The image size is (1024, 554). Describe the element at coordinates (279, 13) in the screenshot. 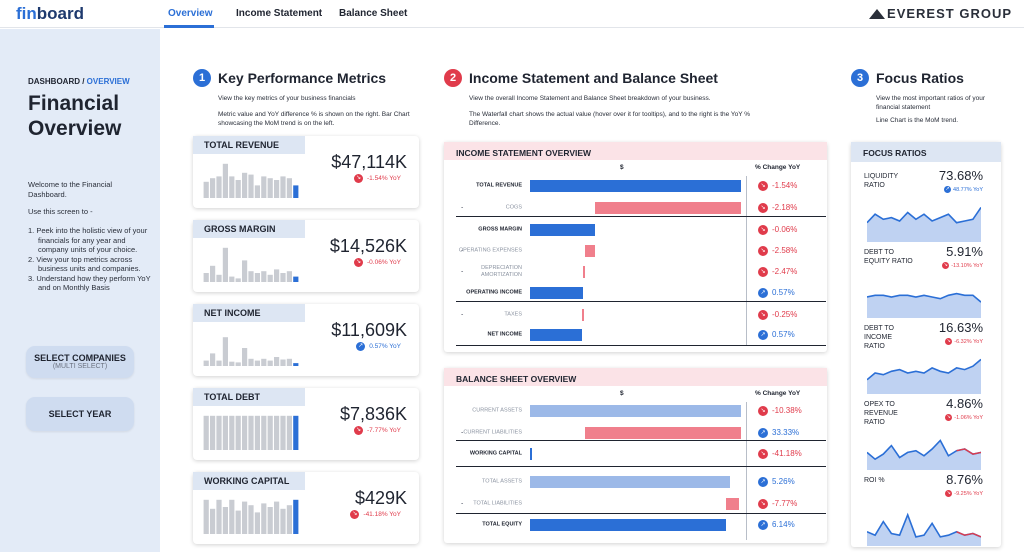

I see `tab-income-statement: Income Statement` at that location.